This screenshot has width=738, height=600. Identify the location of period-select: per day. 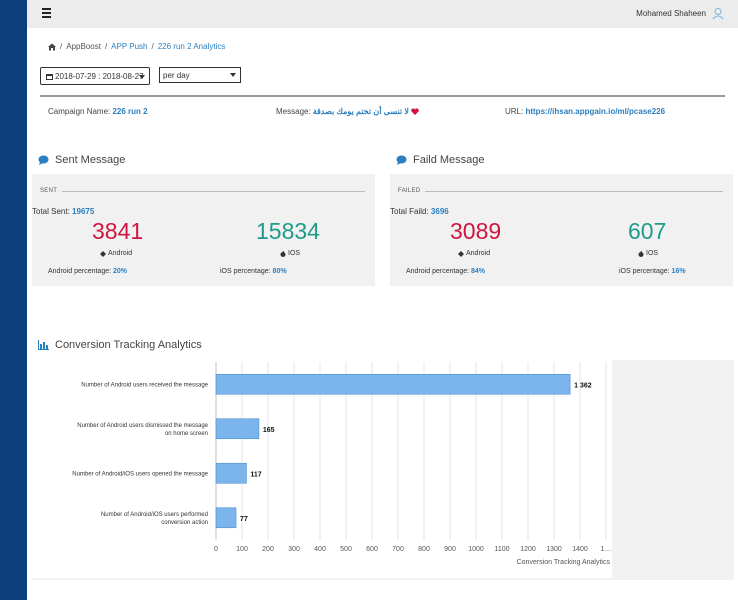
(200, 75).